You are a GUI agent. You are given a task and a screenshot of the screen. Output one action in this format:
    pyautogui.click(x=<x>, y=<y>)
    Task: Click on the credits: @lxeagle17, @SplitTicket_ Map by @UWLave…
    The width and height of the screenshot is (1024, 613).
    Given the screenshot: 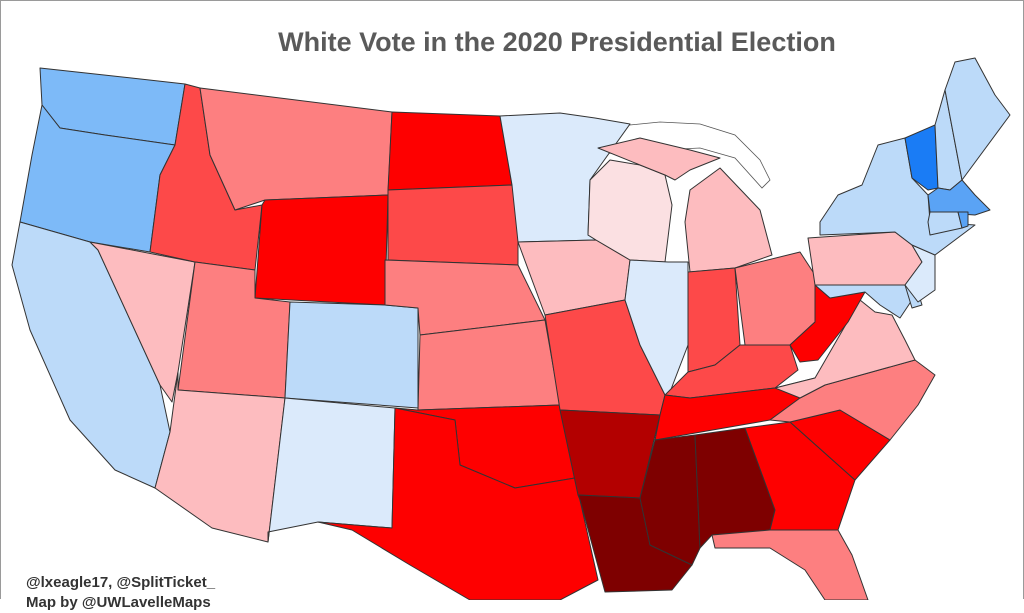 What is the action you would take?
    pyautogui.click(x=120, y=593)
    